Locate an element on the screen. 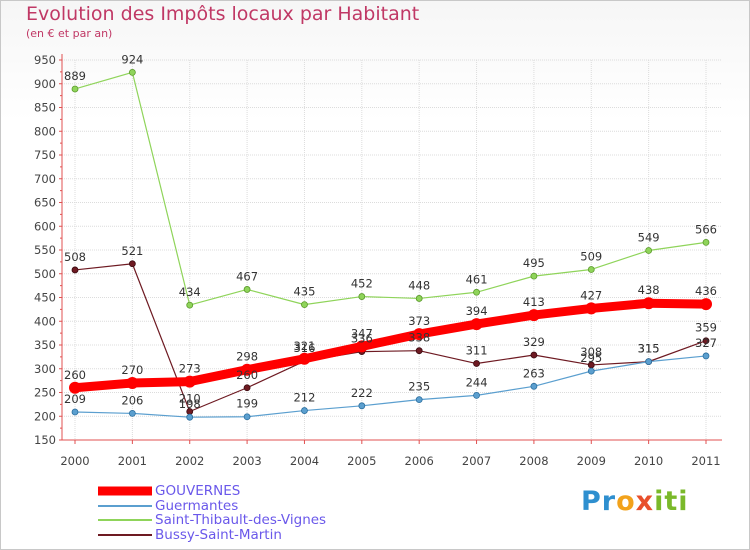 This screenshot has height=550, width=750. x-tick-label: 2001 is located at coordinates (132, 461).